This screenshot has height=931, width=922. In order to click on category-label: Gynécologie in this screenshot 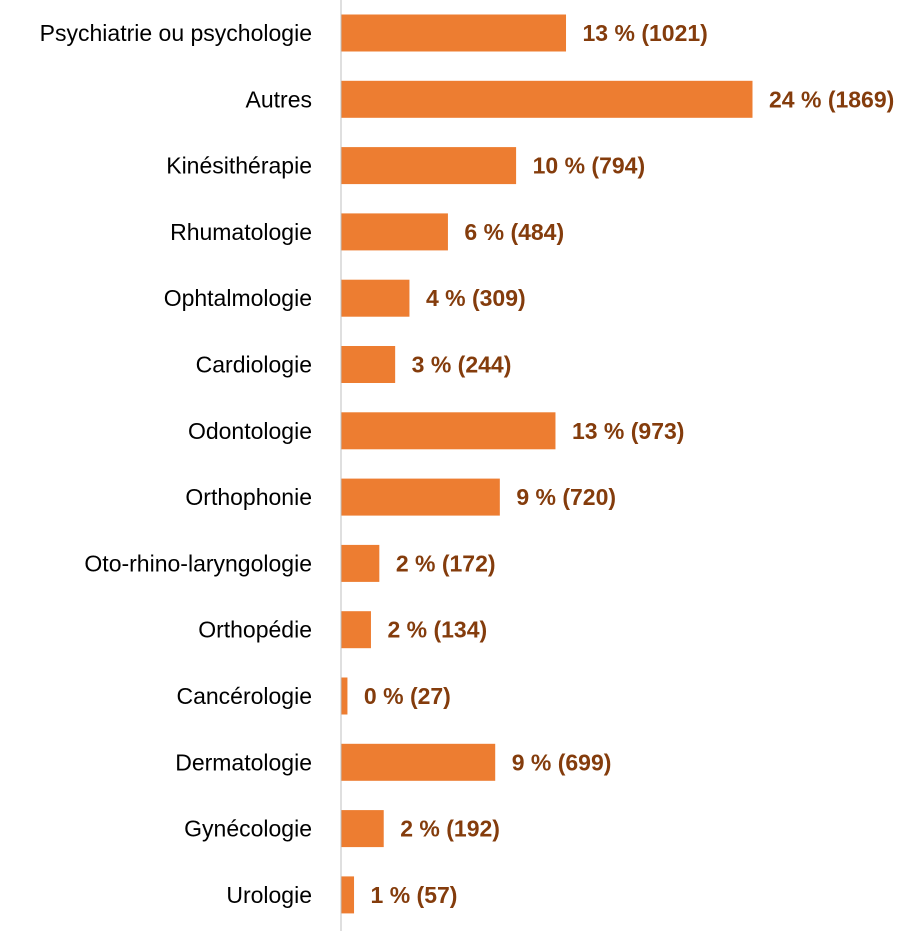, I will do `click(248, 829)`.